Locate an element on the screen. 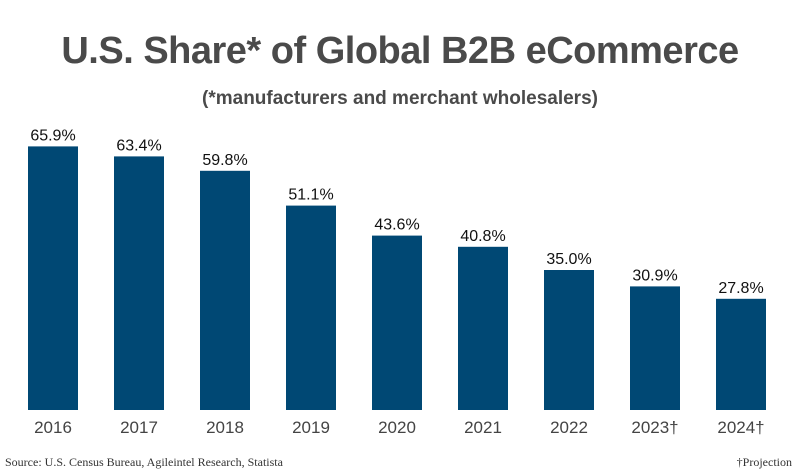  x-tick-label: 2024† is located at coordinates (740, 427).